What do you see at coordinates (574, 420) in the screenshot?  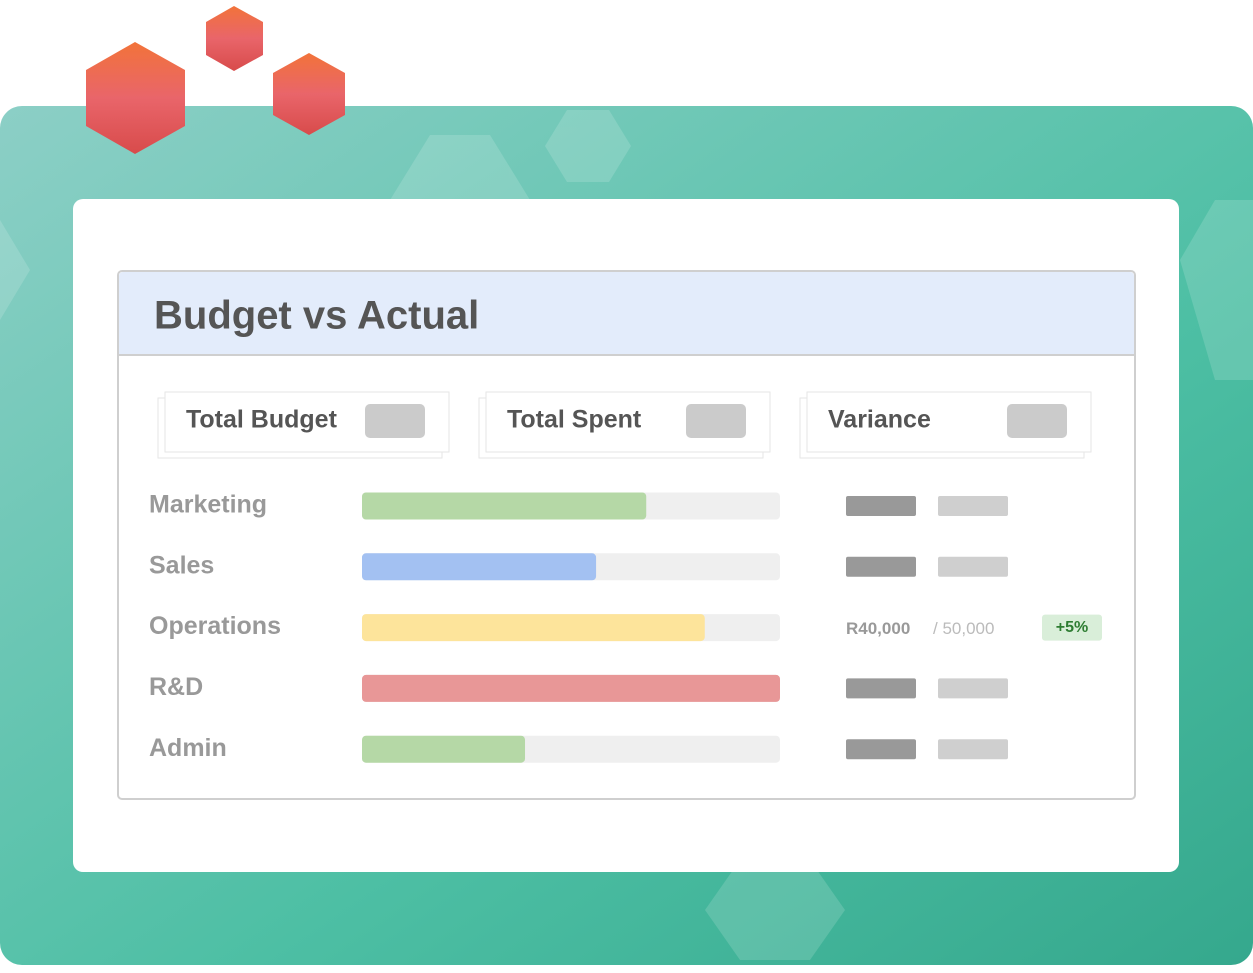 I see `summary-label: Total Spent` at bounding box center [574, 420].